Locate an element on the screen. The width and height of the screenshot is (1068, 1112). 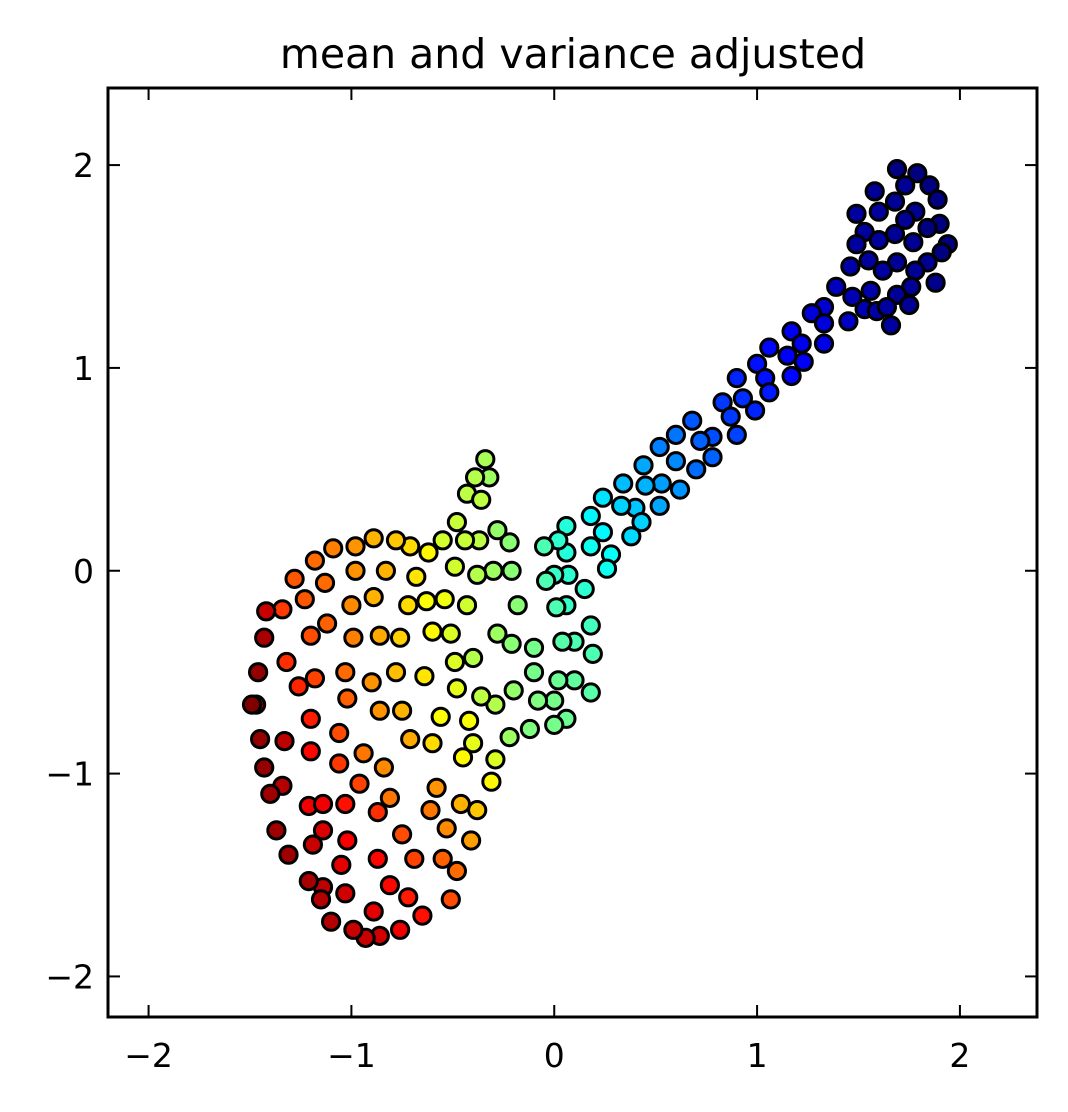
x-tick-label: −1 is located at coordinates (351, 1055).